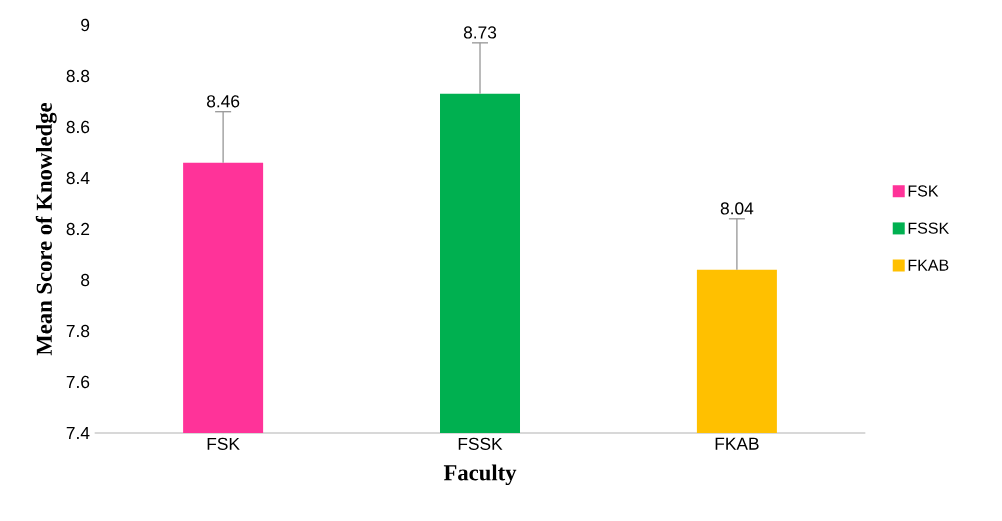  What do you see at coordinates (923, 191) in the screenshot?
I see `legend-label: FSK` at bounding box center [923, 191].